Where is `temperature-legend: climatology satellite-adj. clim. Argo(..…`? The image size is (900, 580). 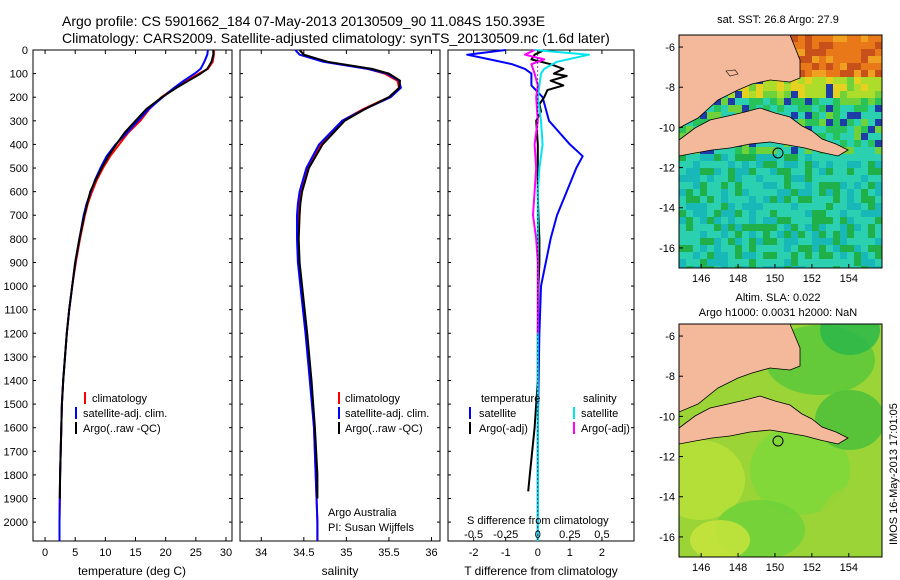 temperature-legend: climatology satellite-adj. clim. Argo(..… is located at coordinates (121, 413).